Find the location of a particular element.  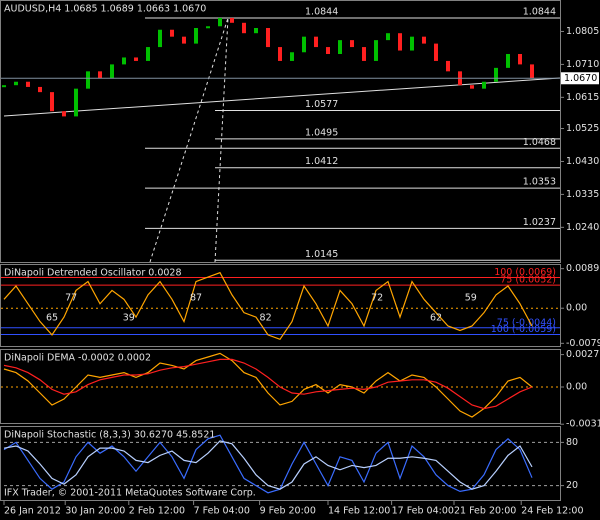

panel-title: AUDUSD,H4 1.0685 1.0689 1.0663 1.0670 is located at coordinates (105, 9).